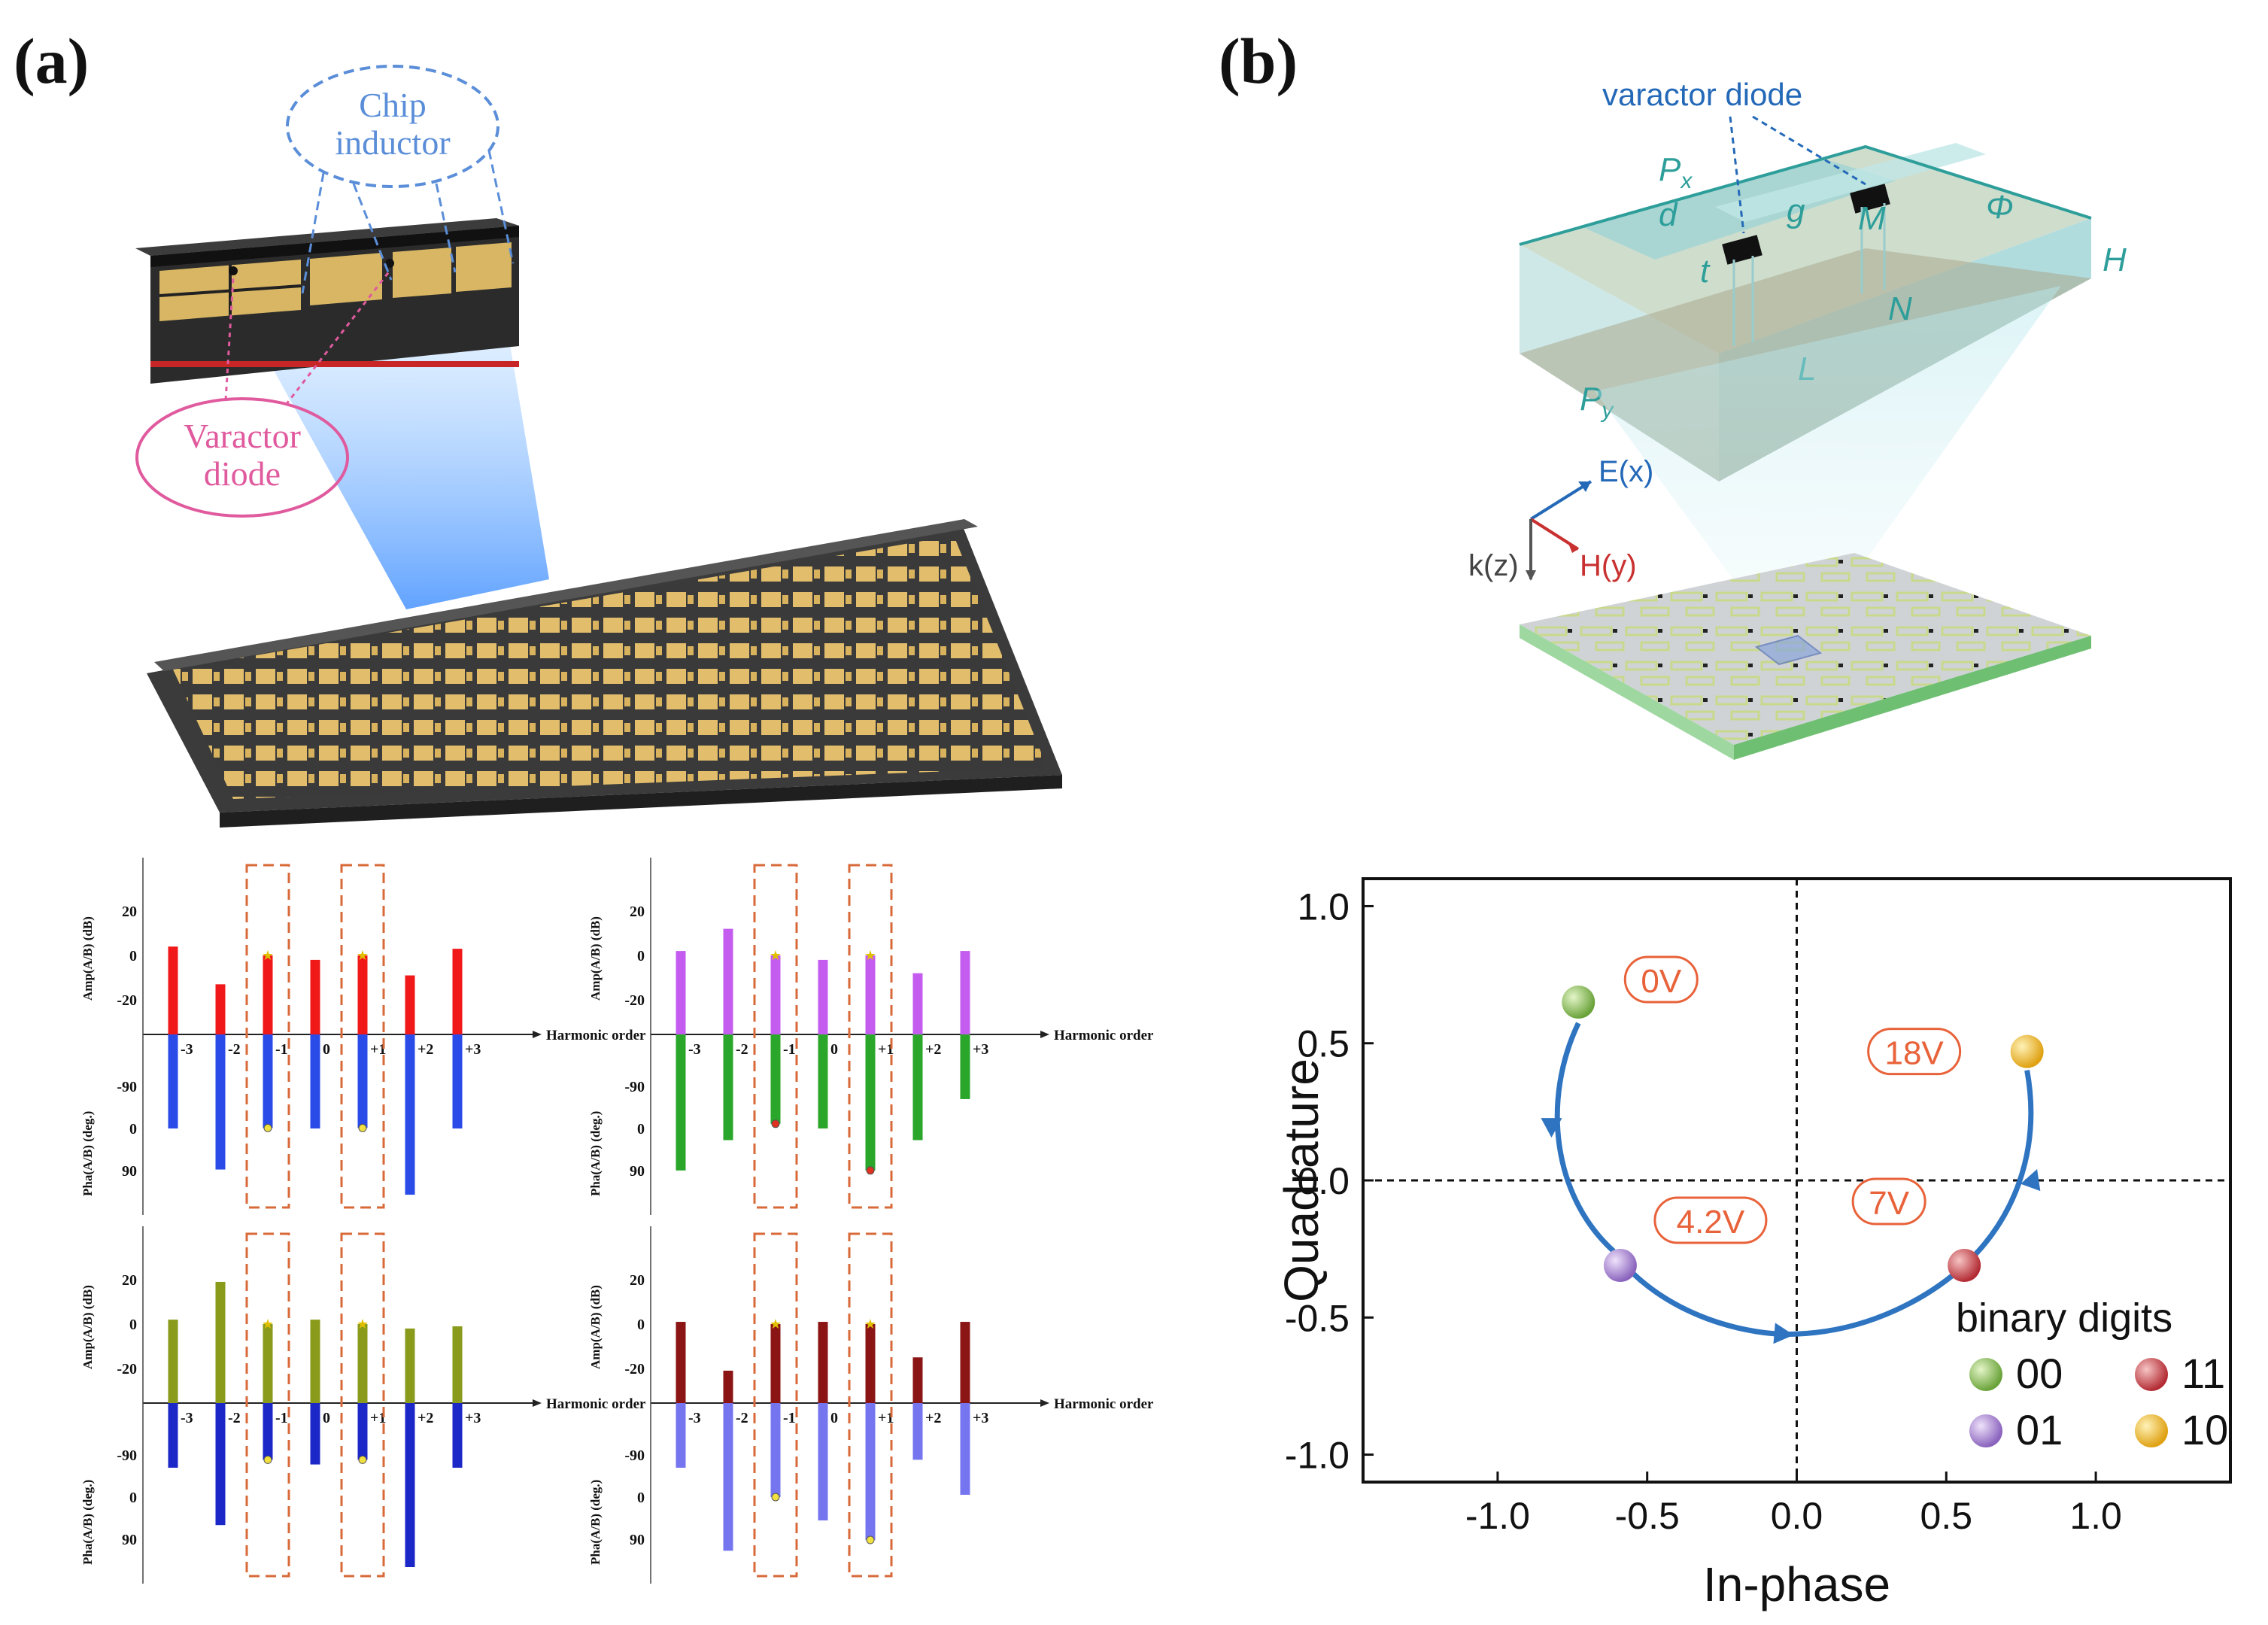 This screenshot has height=1625, width=2268. I want to click on dim-h: H, so click(2115, 259).